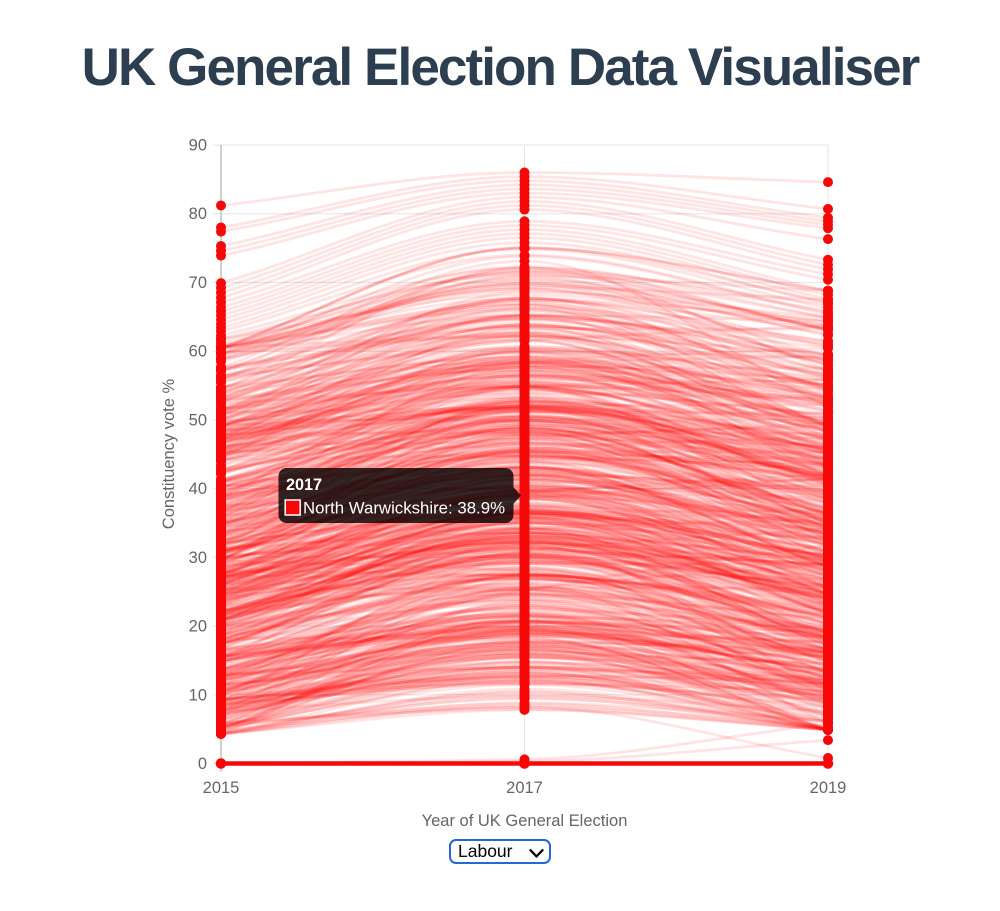 This screenshot has width=1000, height=911. What do you see at coordinates (198, 146) in the screenshot?
I see `svg-text: 90` at bounding box center [198, 146].